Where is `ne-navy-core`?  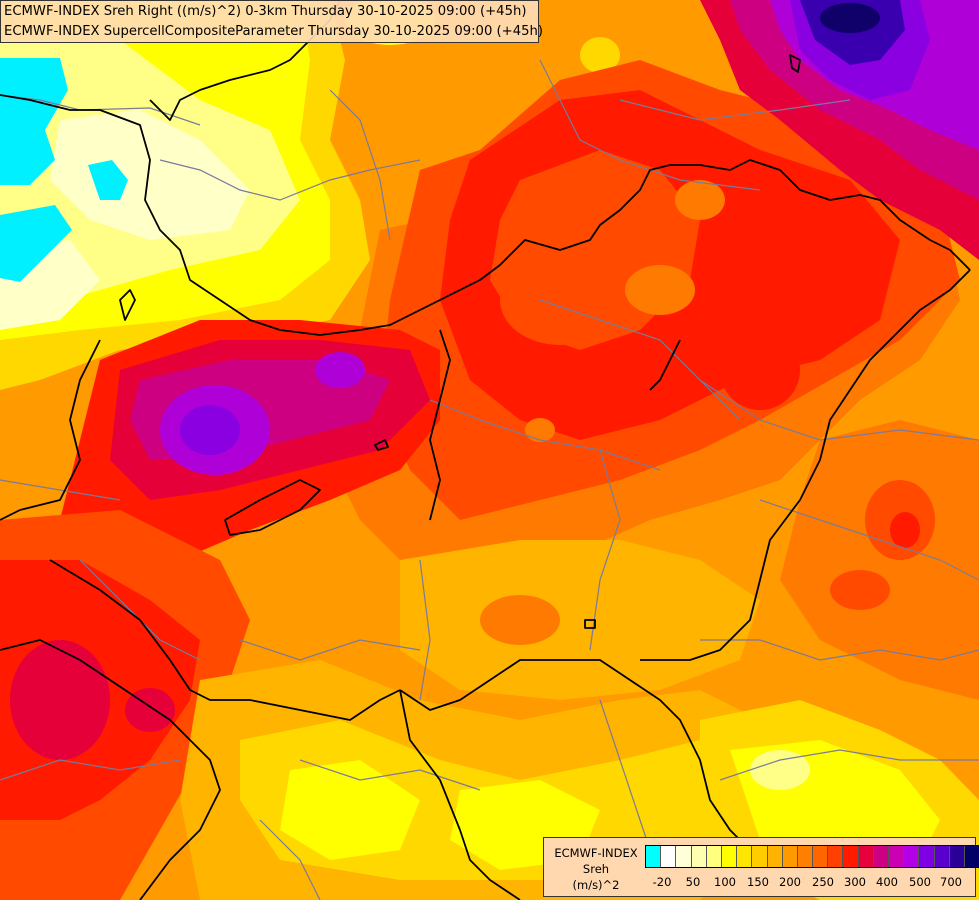 ne-navy-core is located at coordinates (850, 18).